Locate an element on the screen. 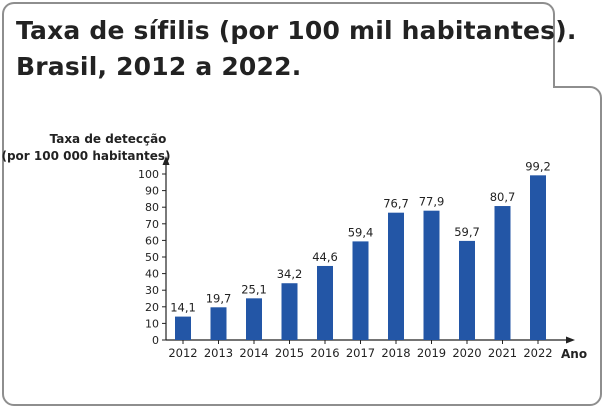 This screenshot has width=604, height=408. y-tick-label: 30 is located at coordinates (152, 290).